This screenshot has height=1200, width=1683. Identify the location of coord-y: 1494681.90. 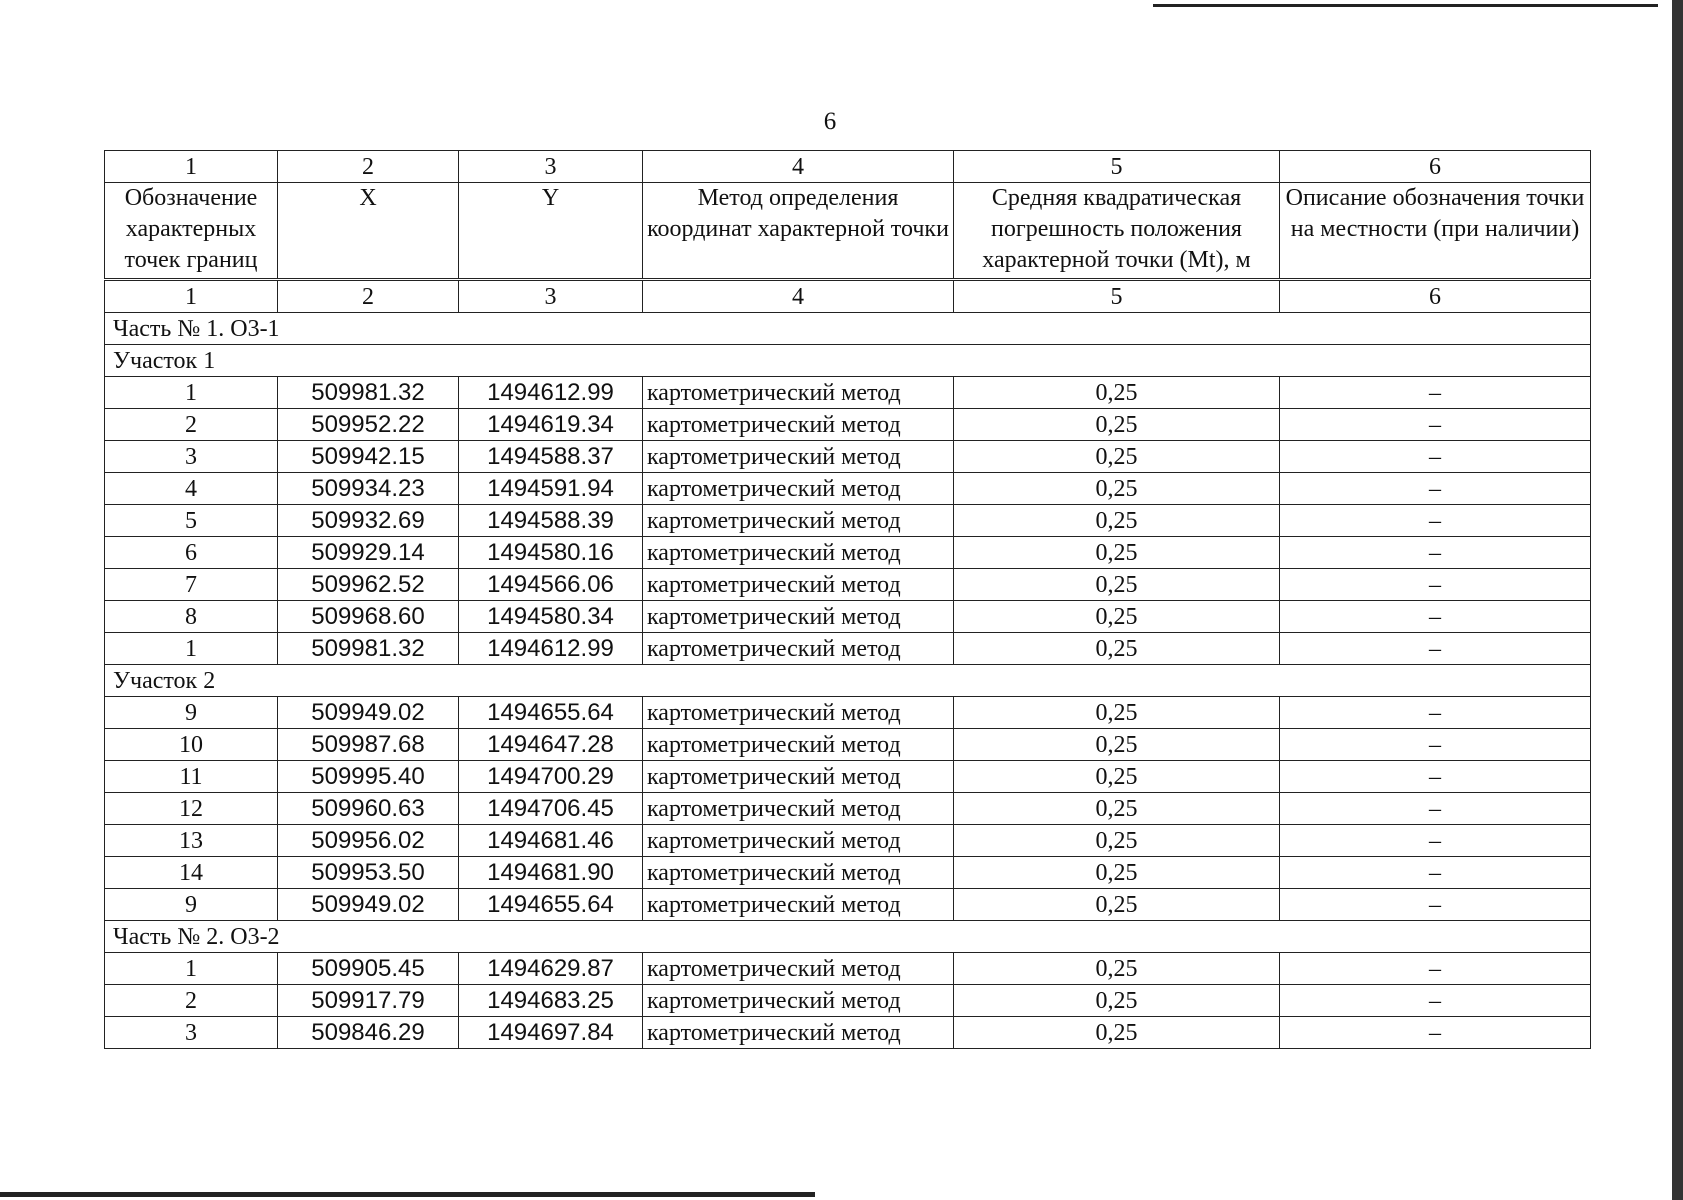
(550, 872).